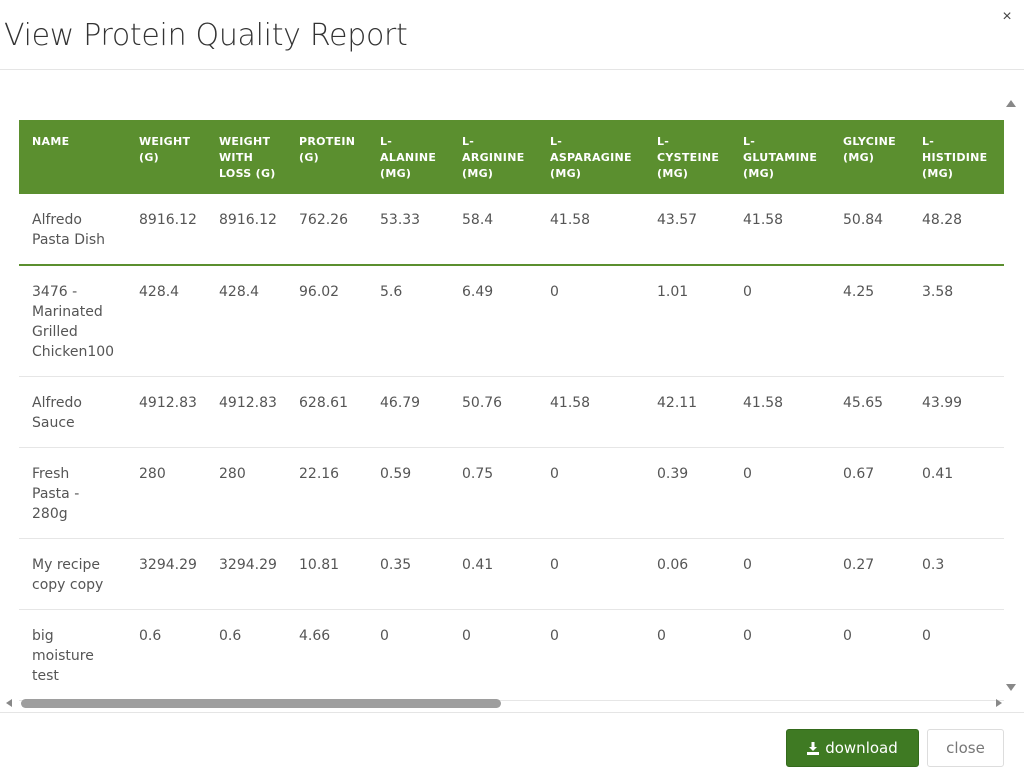  I want to click on recipe-name-text: Pasta Dish, so click(69, 240).